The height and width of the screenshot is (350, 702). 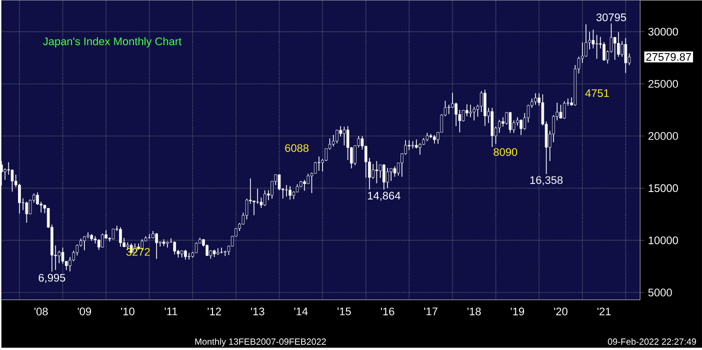 What do you see at coordinates (297, 148) in the screenshot?
I see `annotation: 6088` at bounding box center [297, 148].